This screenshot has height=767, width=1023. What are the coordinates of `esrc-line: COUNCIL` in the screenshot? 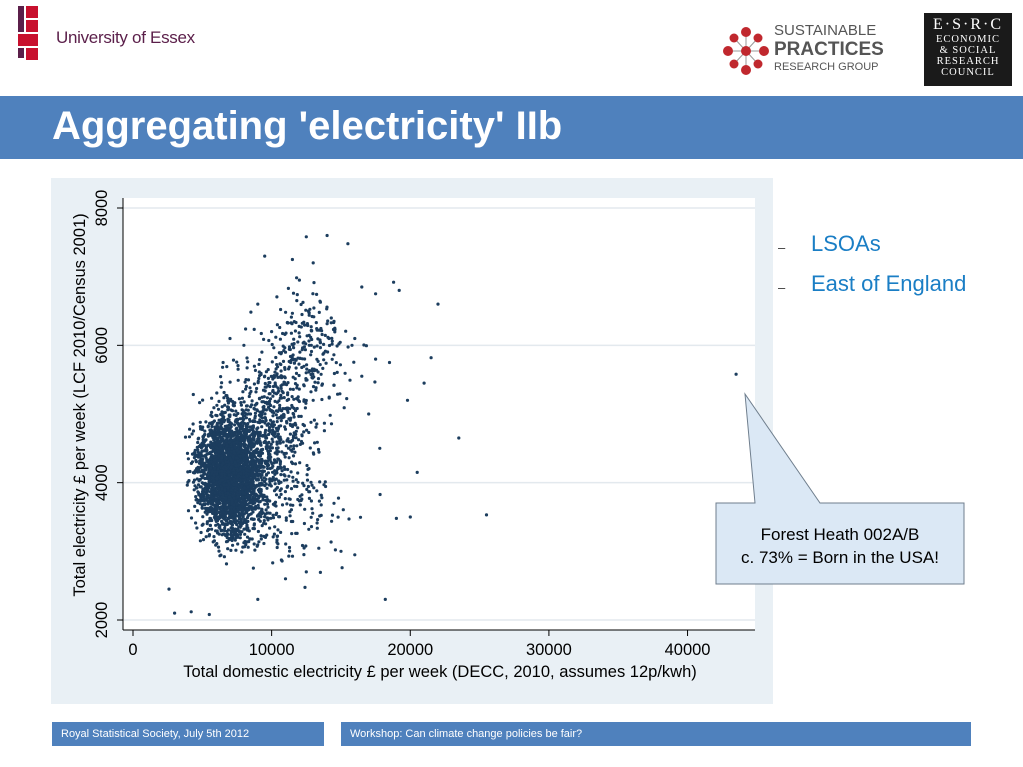 It's located at (968, 72).